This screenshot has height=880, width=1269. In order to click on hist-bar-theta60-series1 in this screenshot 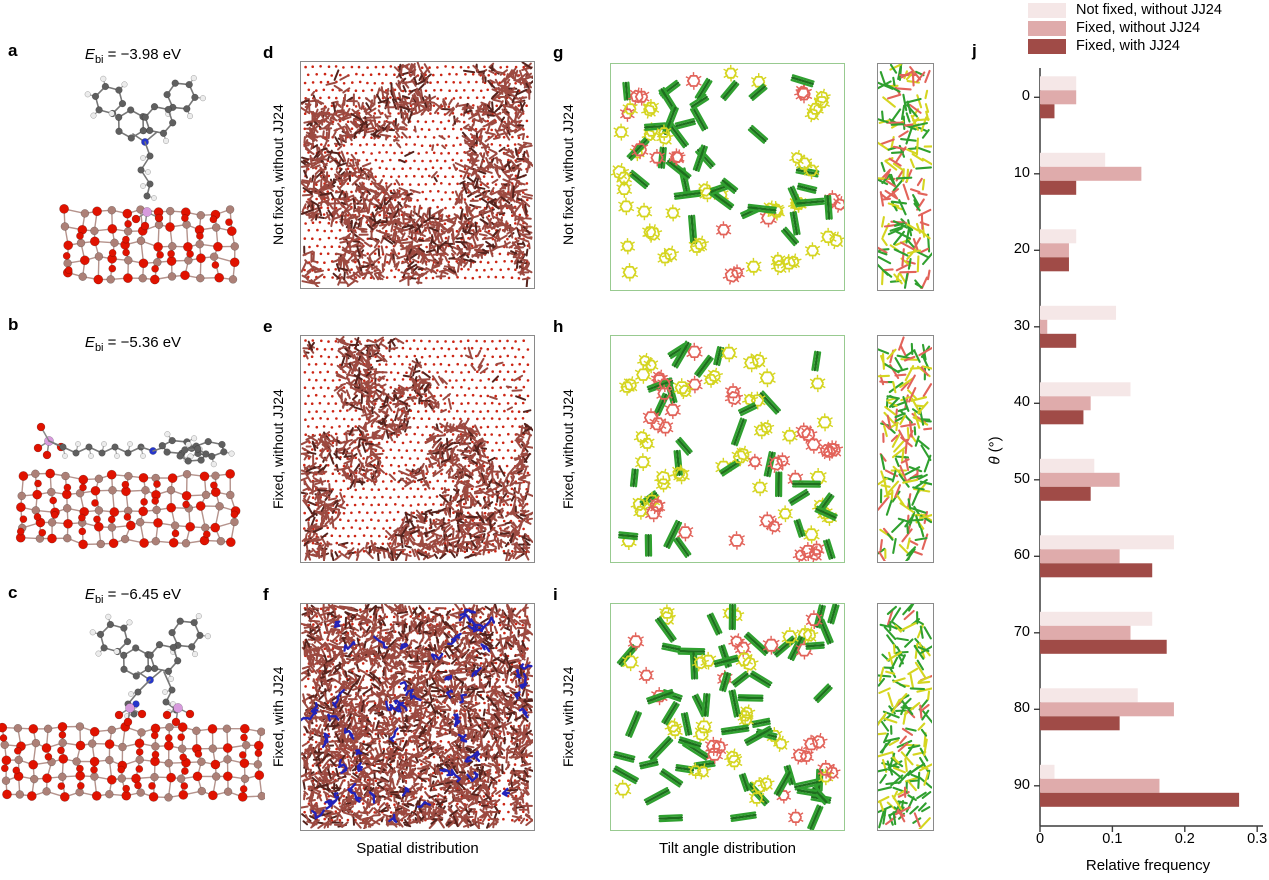, I will do `click(1080, 556)`.